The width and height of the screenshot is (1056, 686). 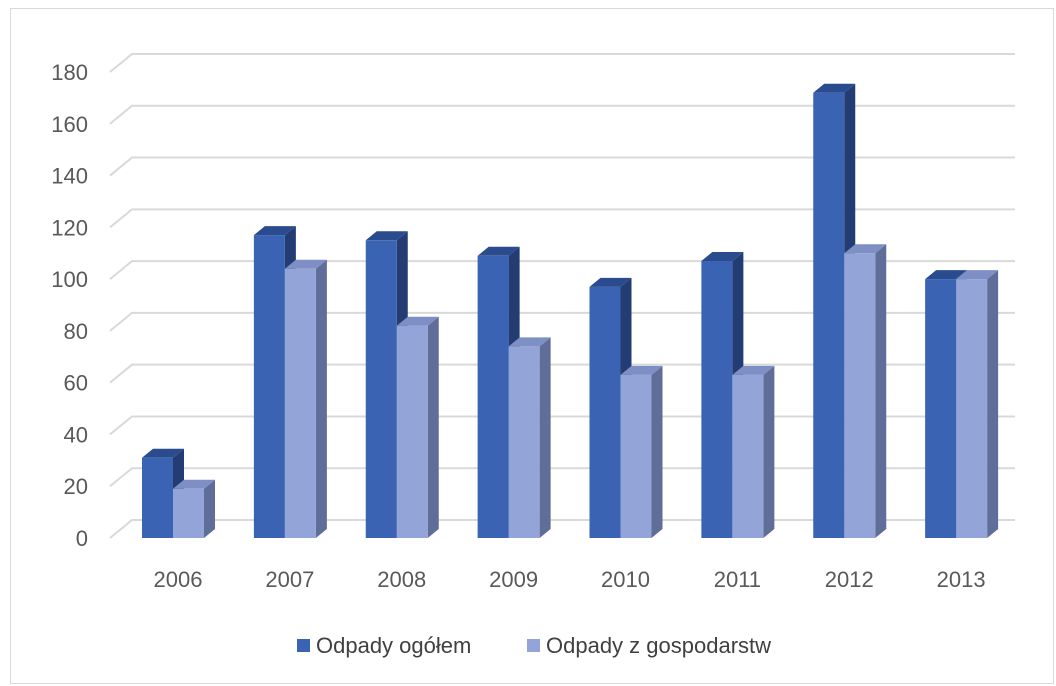 What do you see at coordinates (849, 579) in the screenshot?
I see `x-tick-label: 2012` at bounding box center [849, 579].